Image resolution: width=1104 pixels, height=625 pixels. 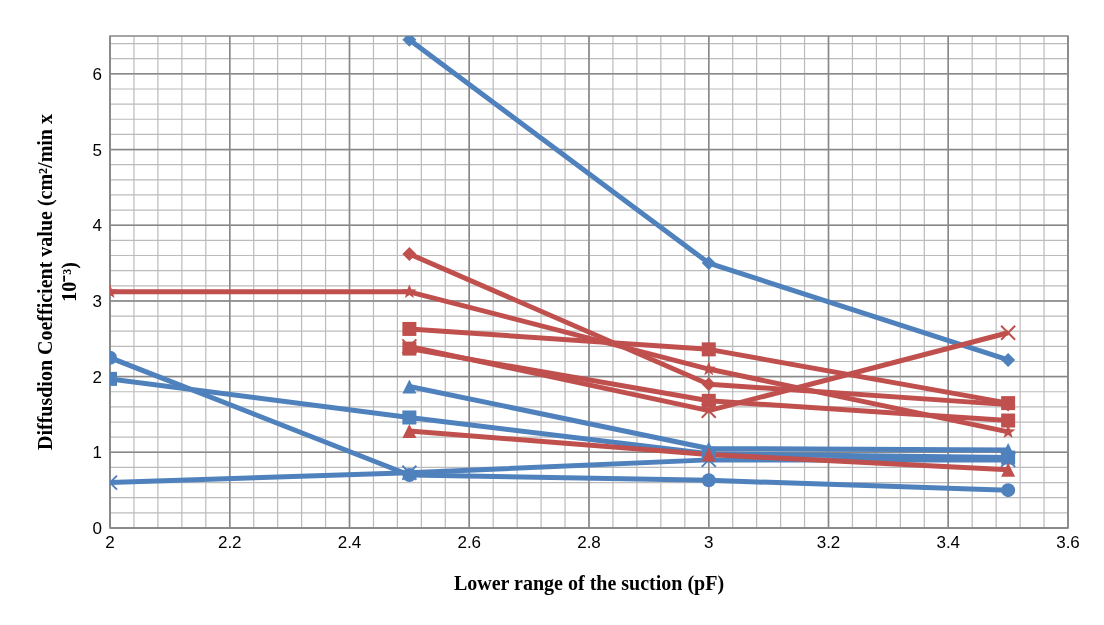 I want to click on x-tick-label: 3.2, so click(x=828, y=543).